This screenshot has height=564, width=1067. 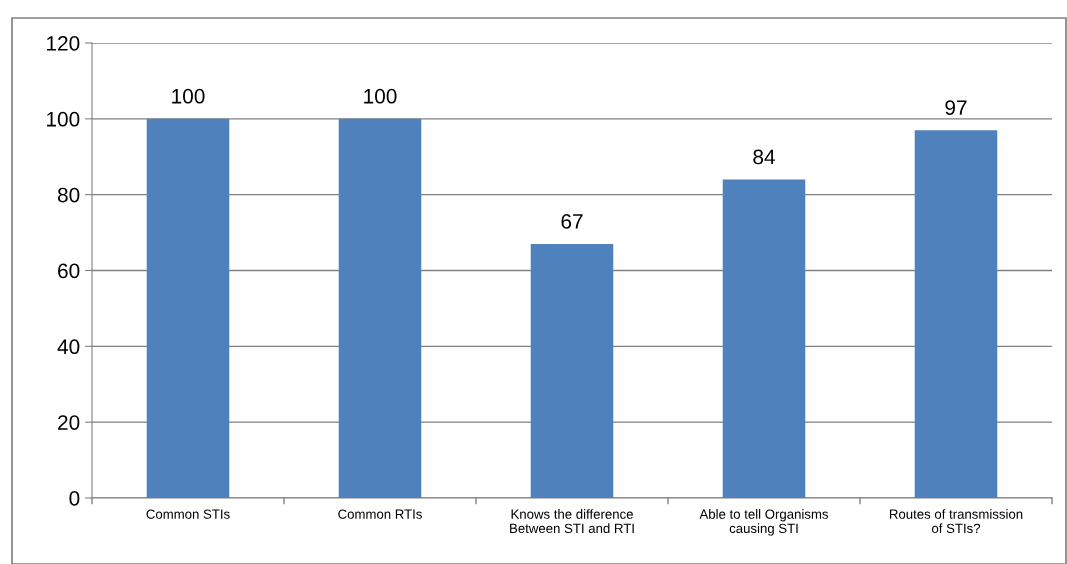 What do you see at coordinates (764, 522) in the screenshot?
I see `x-tick-label: Able to tell Organisms causing STI` at bounding box center [764, 522].